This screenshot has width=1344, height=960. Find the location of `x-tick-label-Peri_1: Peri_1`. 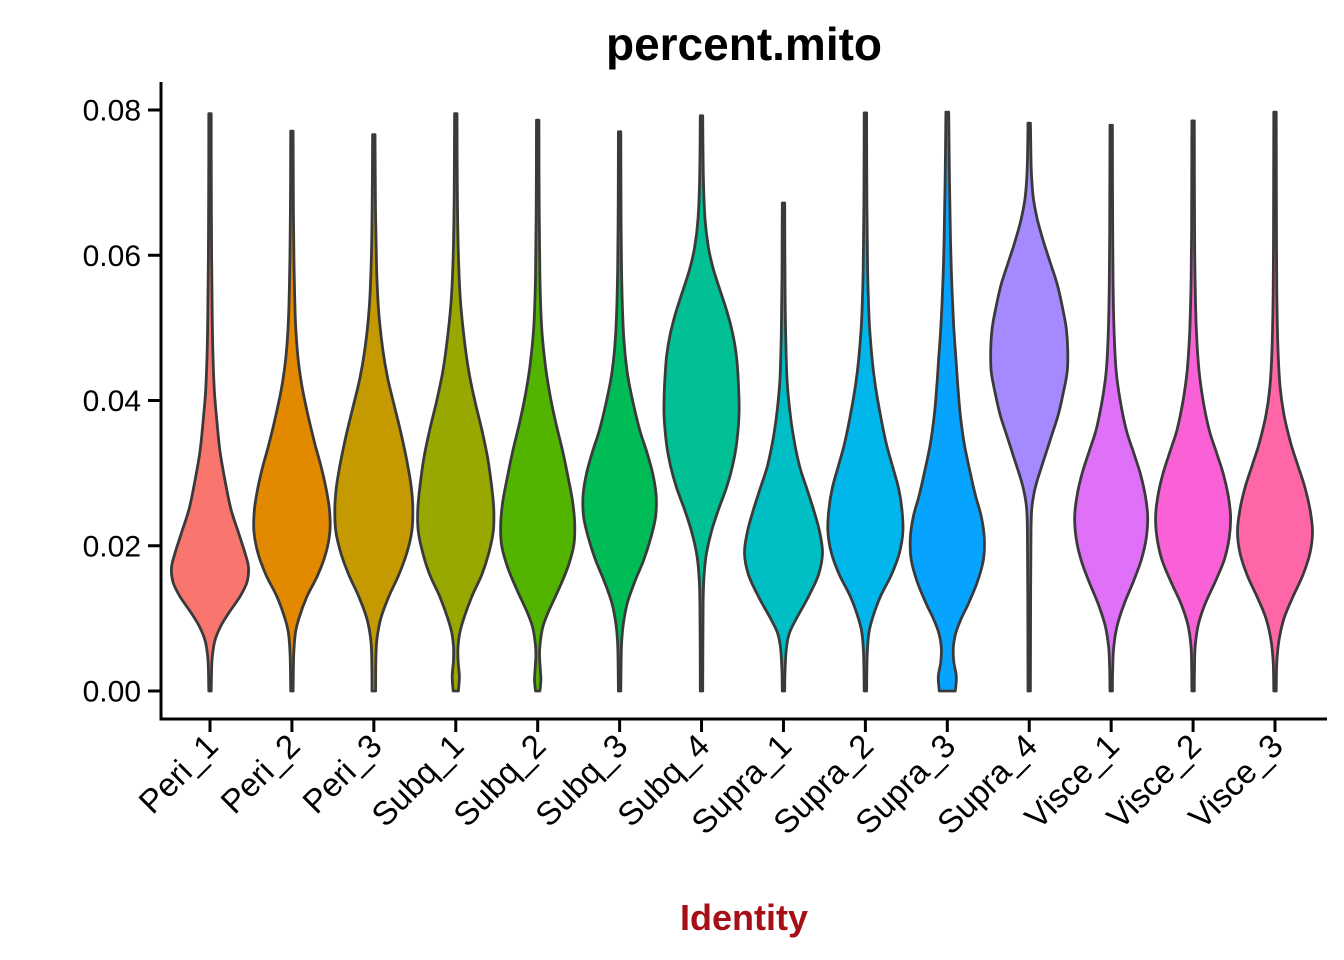

x-tick-label-Peri_1: Peri_1 is located at coordinates (178, 774).